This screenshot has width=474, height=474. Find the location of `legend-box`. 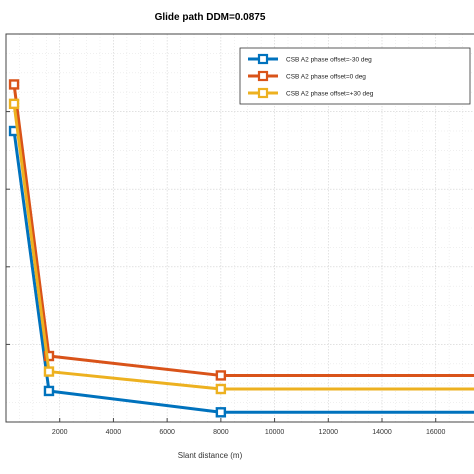

legend-box is located at coordinates (355, 76).